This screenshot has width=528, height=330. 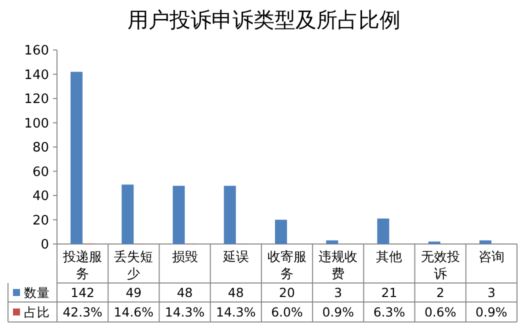 I want to click on data-label: 21, so click(x=389, y=292).